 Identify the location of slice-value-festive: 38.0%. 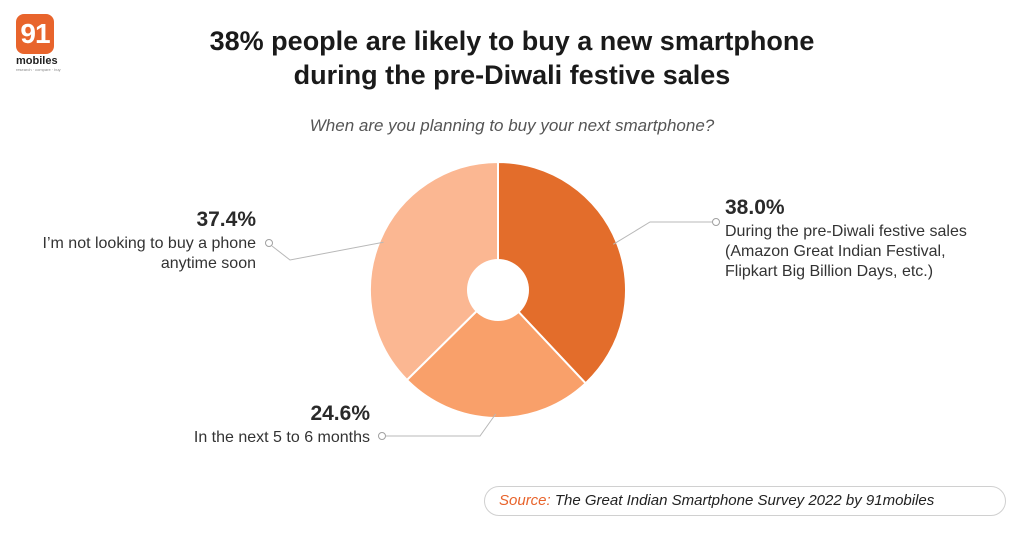
(755, 207).